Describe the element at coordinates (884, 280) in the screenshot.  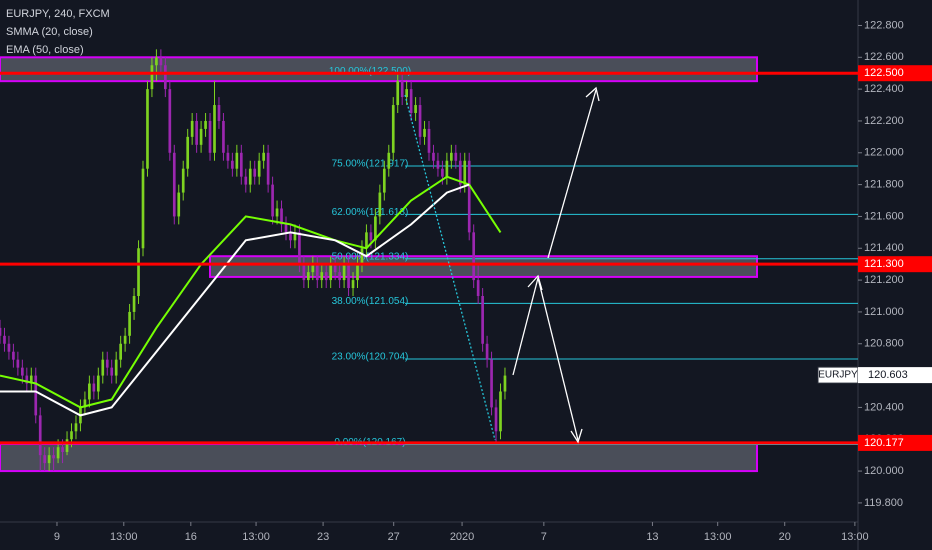
I see `y-tick-label: 121.200` at that location.